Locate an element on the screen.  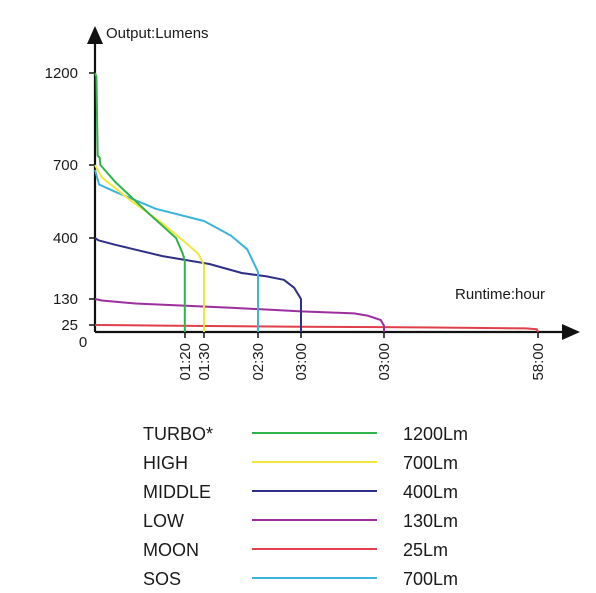
series-line-moon is located at coordinates (316, 328).